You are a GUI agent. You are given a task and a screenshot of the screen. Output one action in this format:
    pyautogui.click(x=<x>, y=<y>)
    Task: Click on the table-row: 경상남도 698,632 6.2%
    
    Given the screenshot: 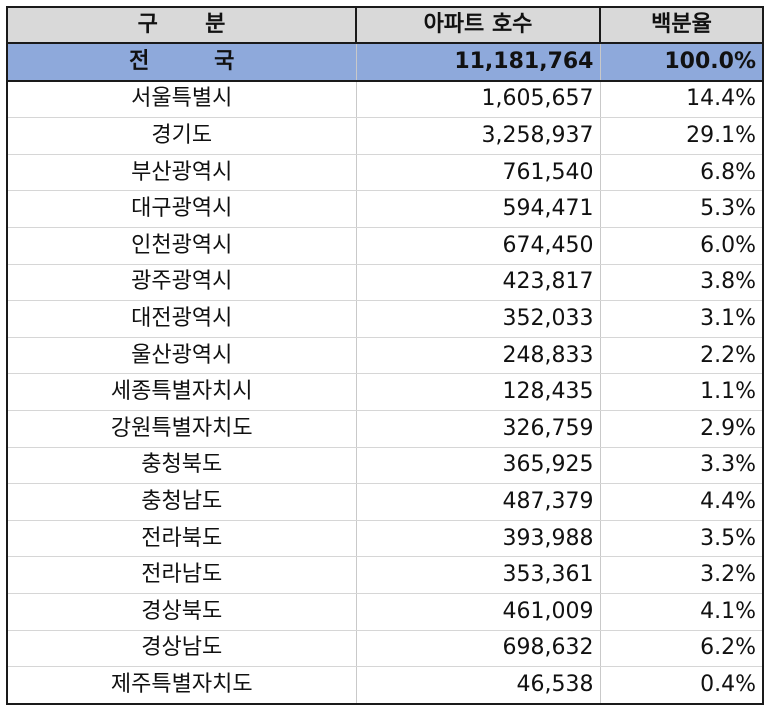 What is the action you would take?
    pyautogui.click(x=385, y=649)
    